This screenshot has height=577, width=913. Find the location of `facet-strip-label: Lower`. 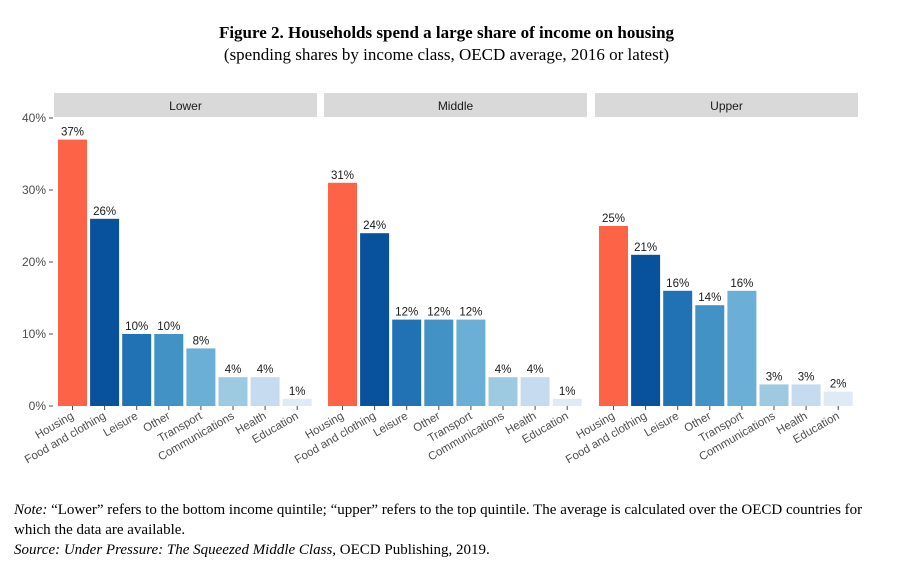

facet-strip-label: Lower is located at coordinates (185, 106).